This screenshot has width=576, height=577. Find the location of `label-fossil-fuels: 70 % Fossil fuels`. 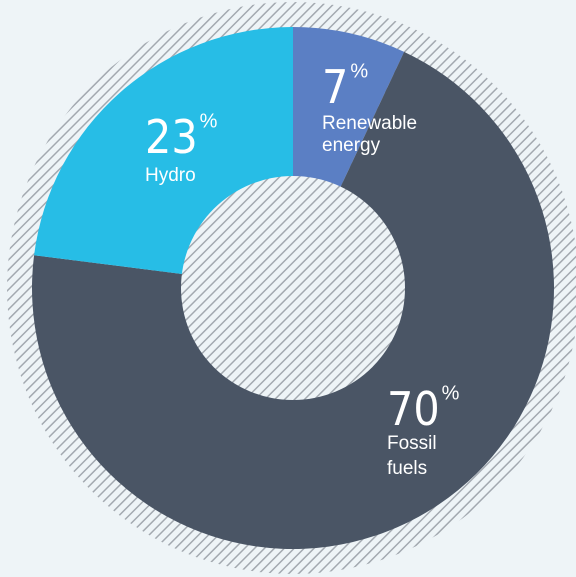

label-fossil-fuels: 70 % Fossil fuels is located at coordinates (423, 430).